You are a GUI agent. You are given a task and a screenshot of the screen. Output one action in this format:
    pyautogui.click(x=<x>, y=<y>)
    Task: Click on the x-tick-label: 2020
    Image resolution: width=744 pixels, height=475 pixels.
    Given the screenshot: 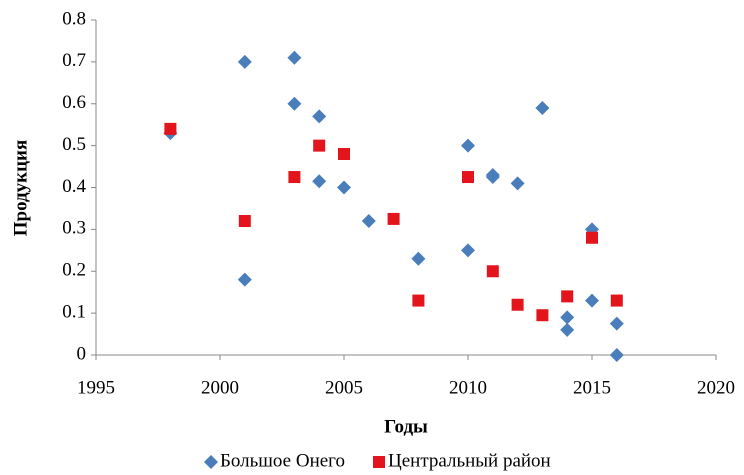 What is the action you would take?
    pyautogui.click(x=716, y=387)
    